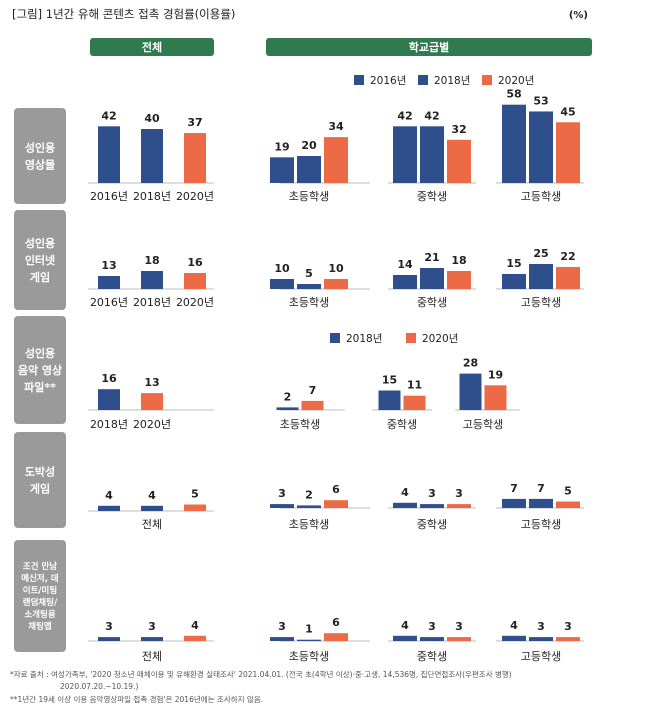  What do you see at coordinates (567, 256) in the screenshot?
I see `data-label: 22` at bounding box center [567, 256].